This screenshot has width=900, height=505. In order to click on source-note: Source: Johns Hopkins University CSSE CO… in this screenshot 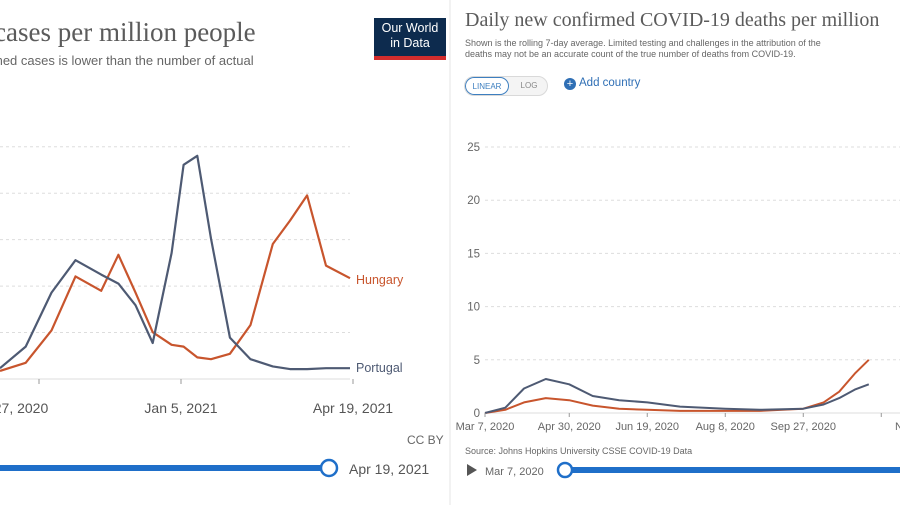, I will do `click(579, 451)`.